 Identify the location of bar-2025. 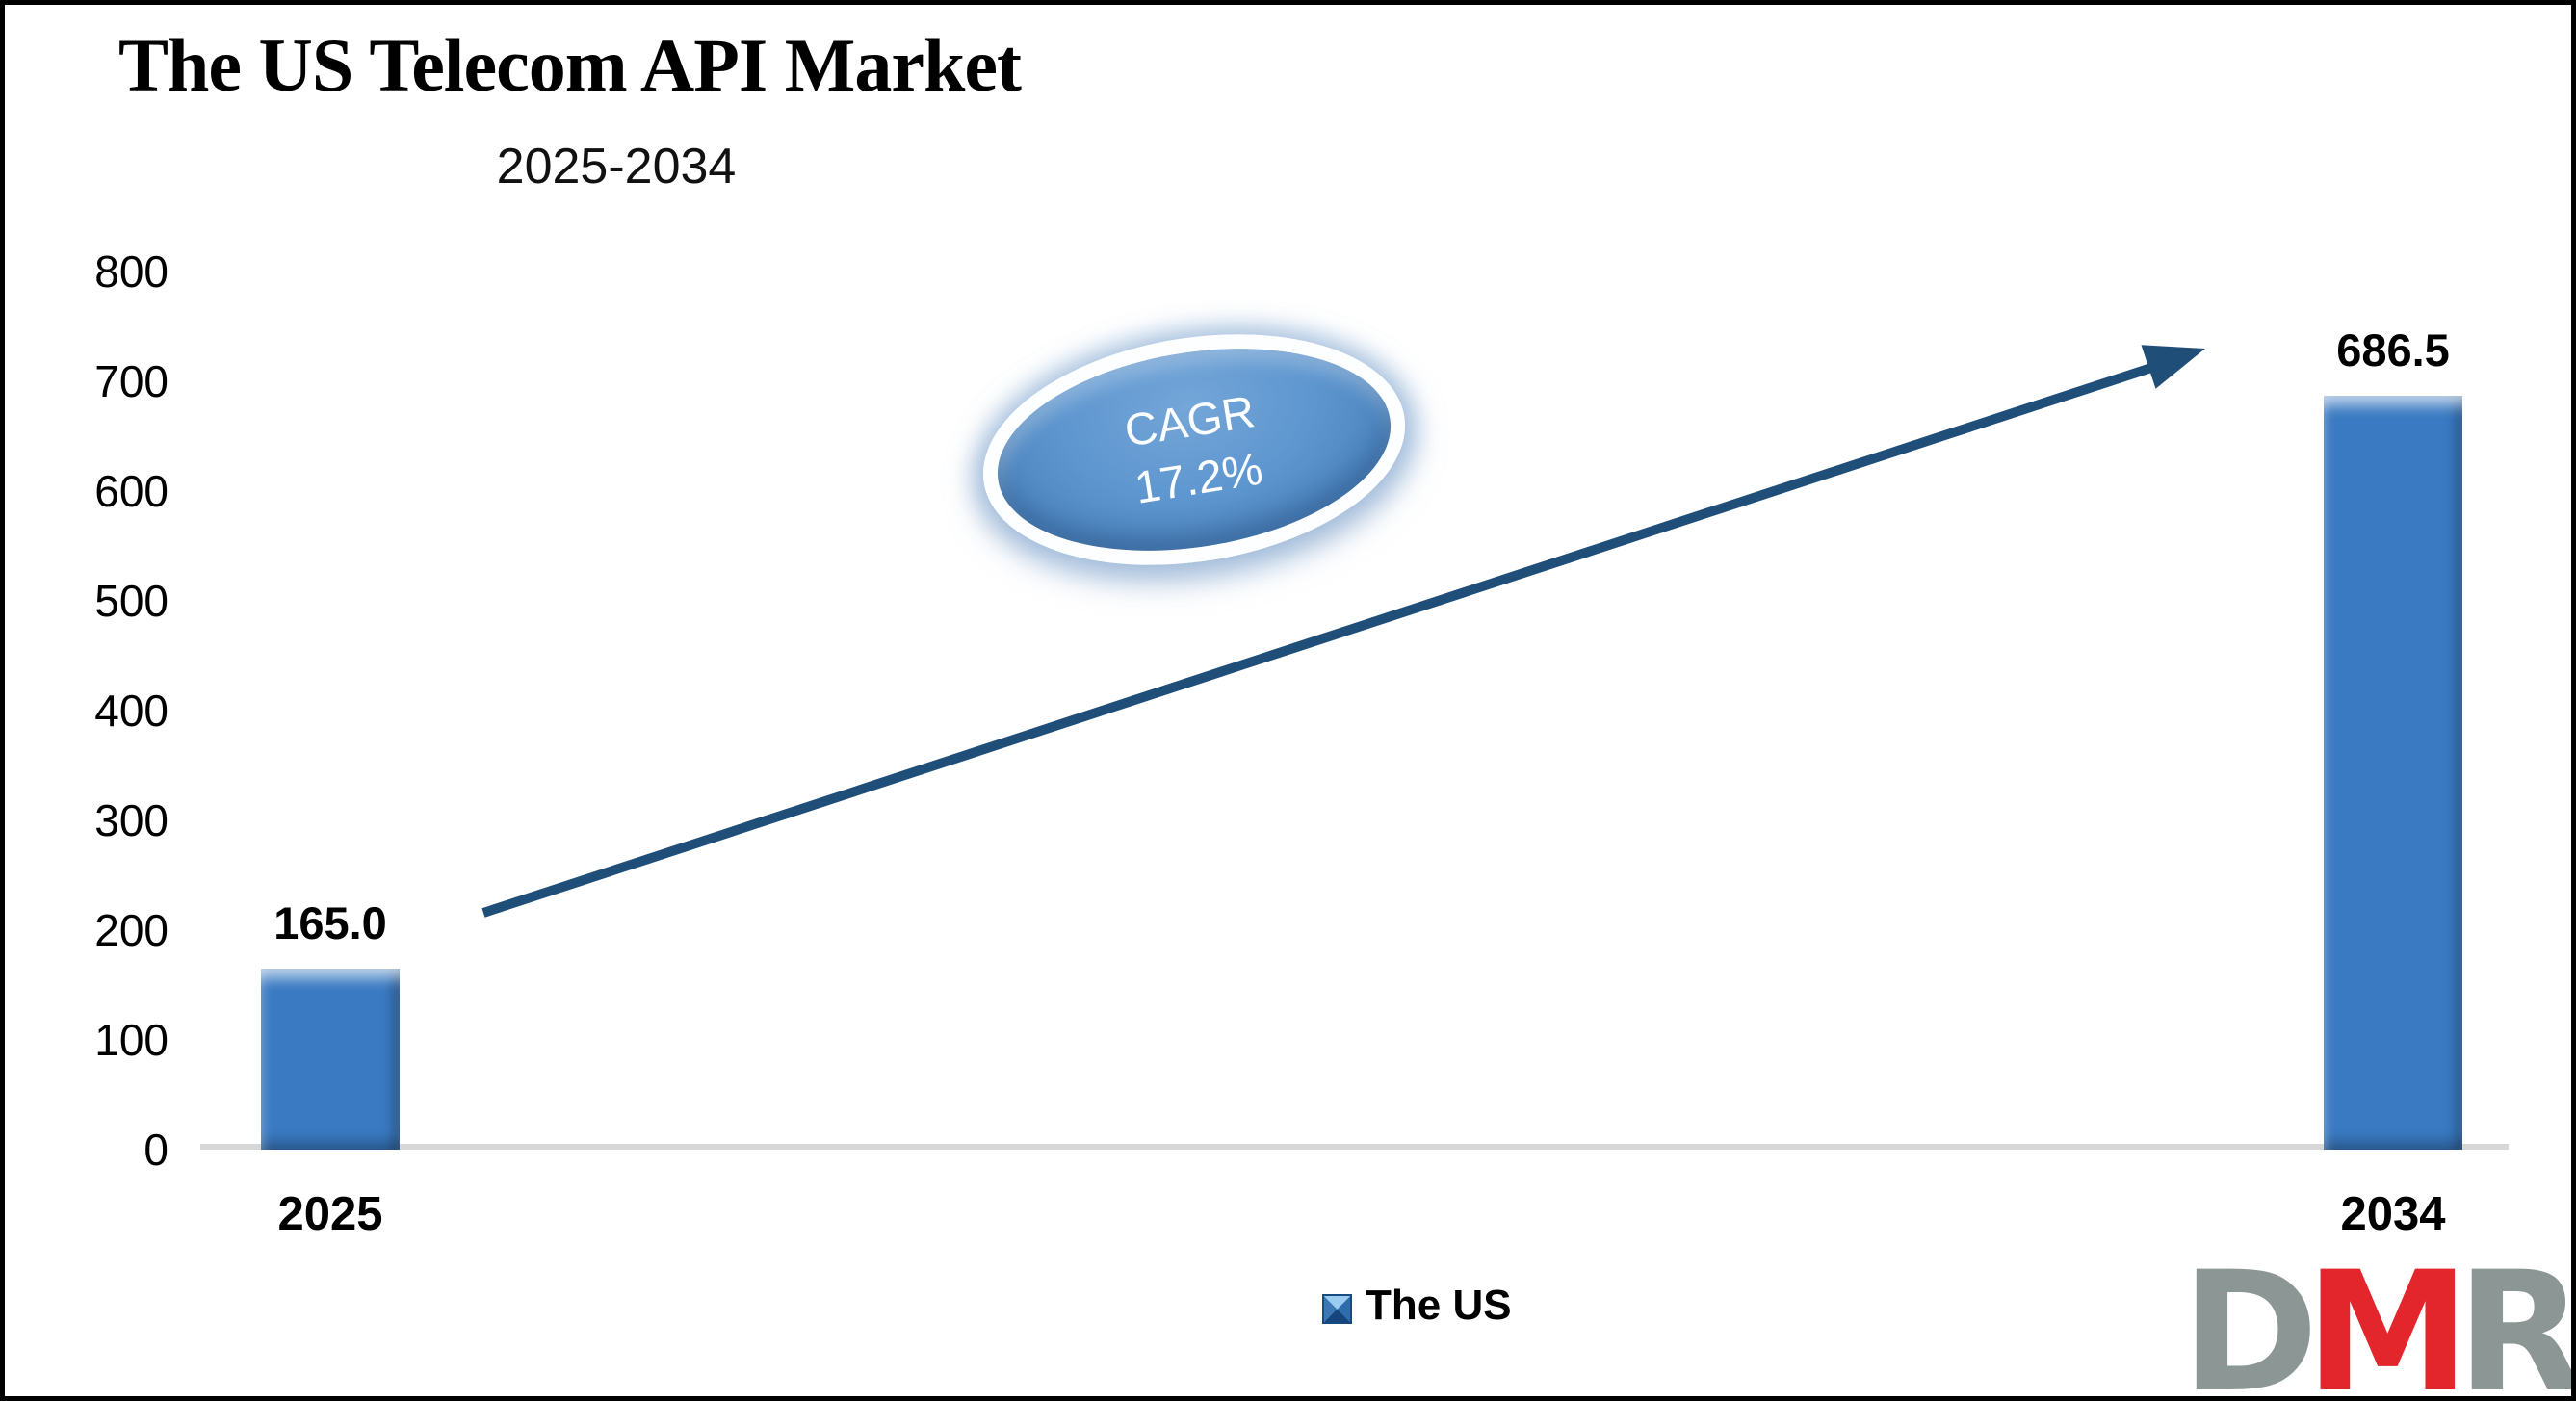
(330, 1059).